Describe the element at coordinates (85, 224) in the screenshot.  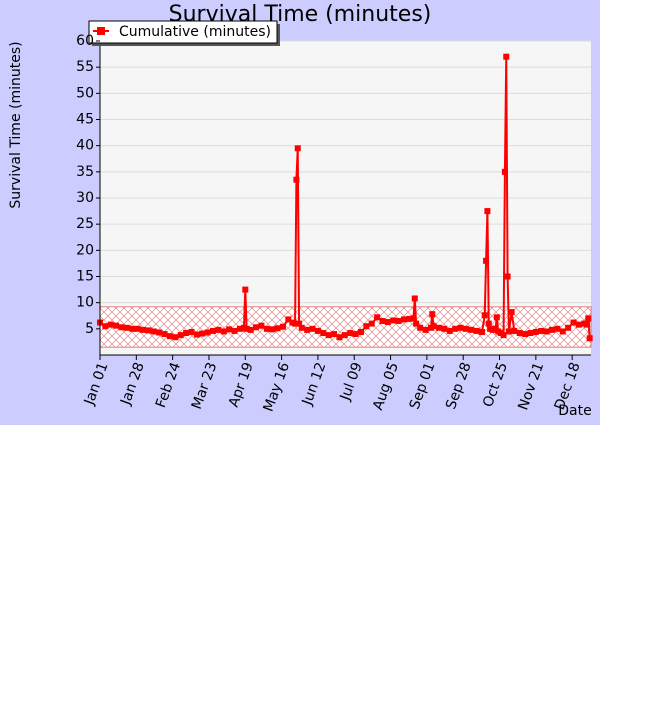
I see `y-tick-label: 25` at that location.